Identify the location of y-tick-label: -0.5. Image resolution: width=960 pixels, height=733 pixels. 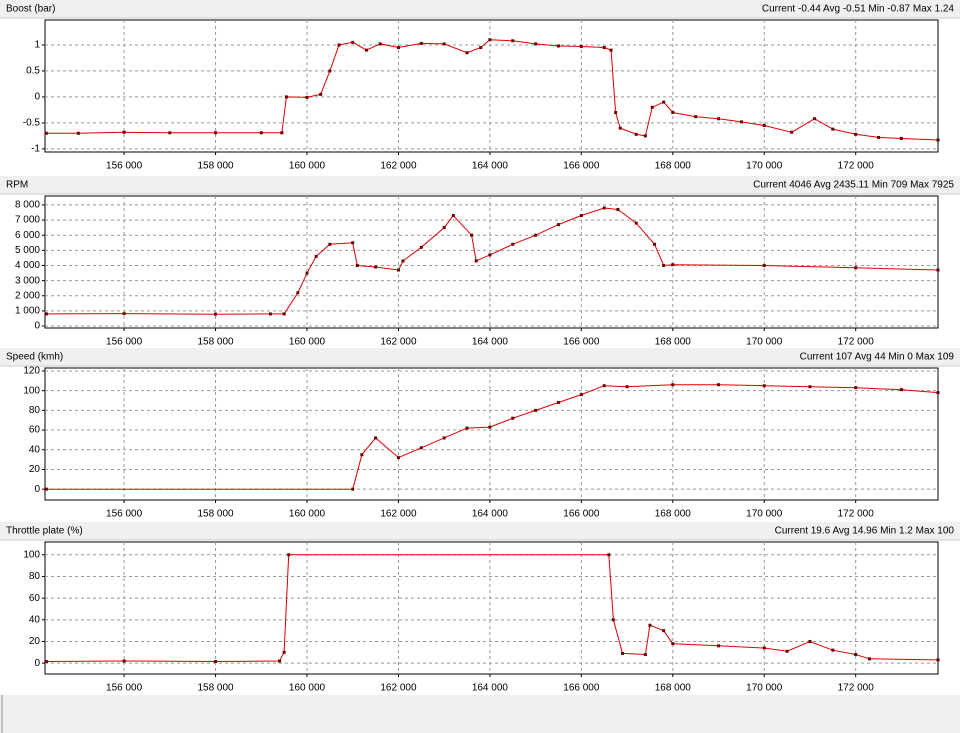
(32, 123).